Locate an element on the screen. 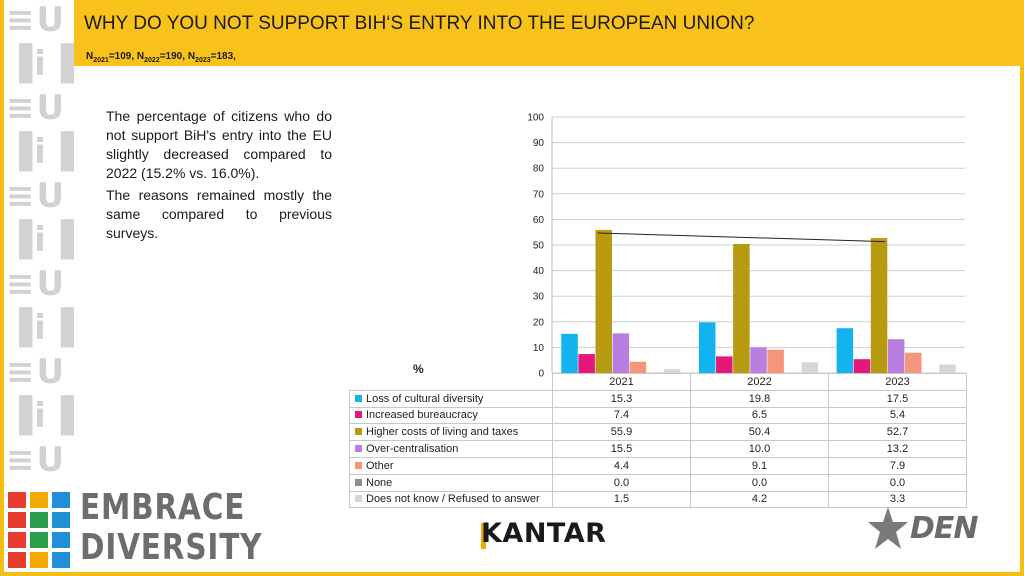 The image size is (1024, 576). legend-entry: Higher costs of living and taxes is located at coordinates (451, 432).